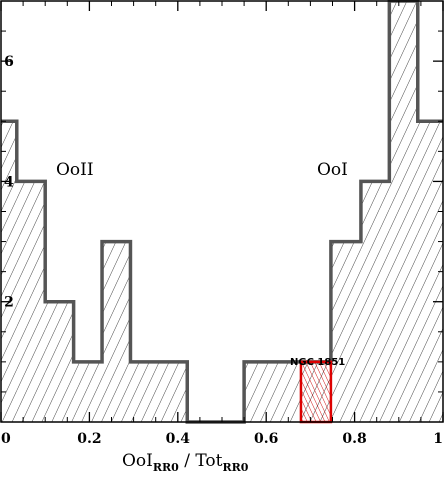  What do you see at coordinates (6, 439) in the screenshot?
I see `x-tick-label: 0` at bounding box center [6, 439].